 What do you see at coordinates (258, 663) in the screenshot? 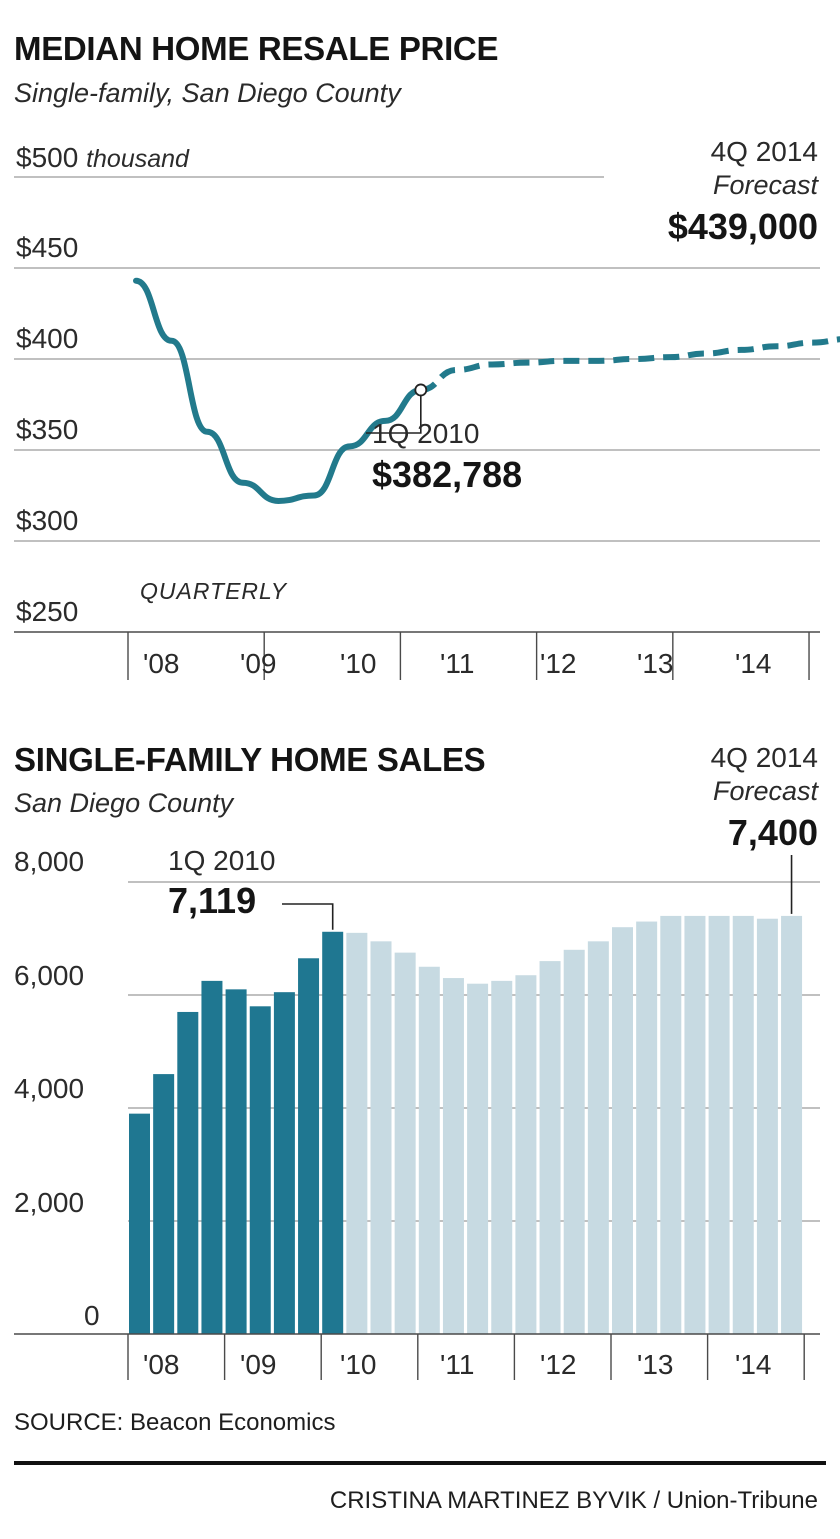
I see `price-x-tick-09: '09` at bounding box center [258, 663].